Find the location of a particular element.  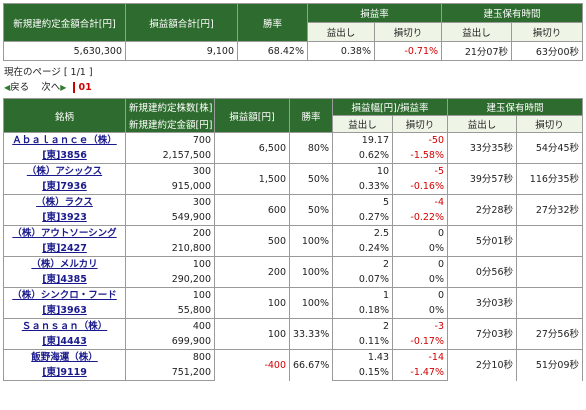

table-row: Ｓａｎｓａｎ（株） 400 100 33.33% 2 -3 7分03秒 27分56秒 is located at coordinates (293, 334).